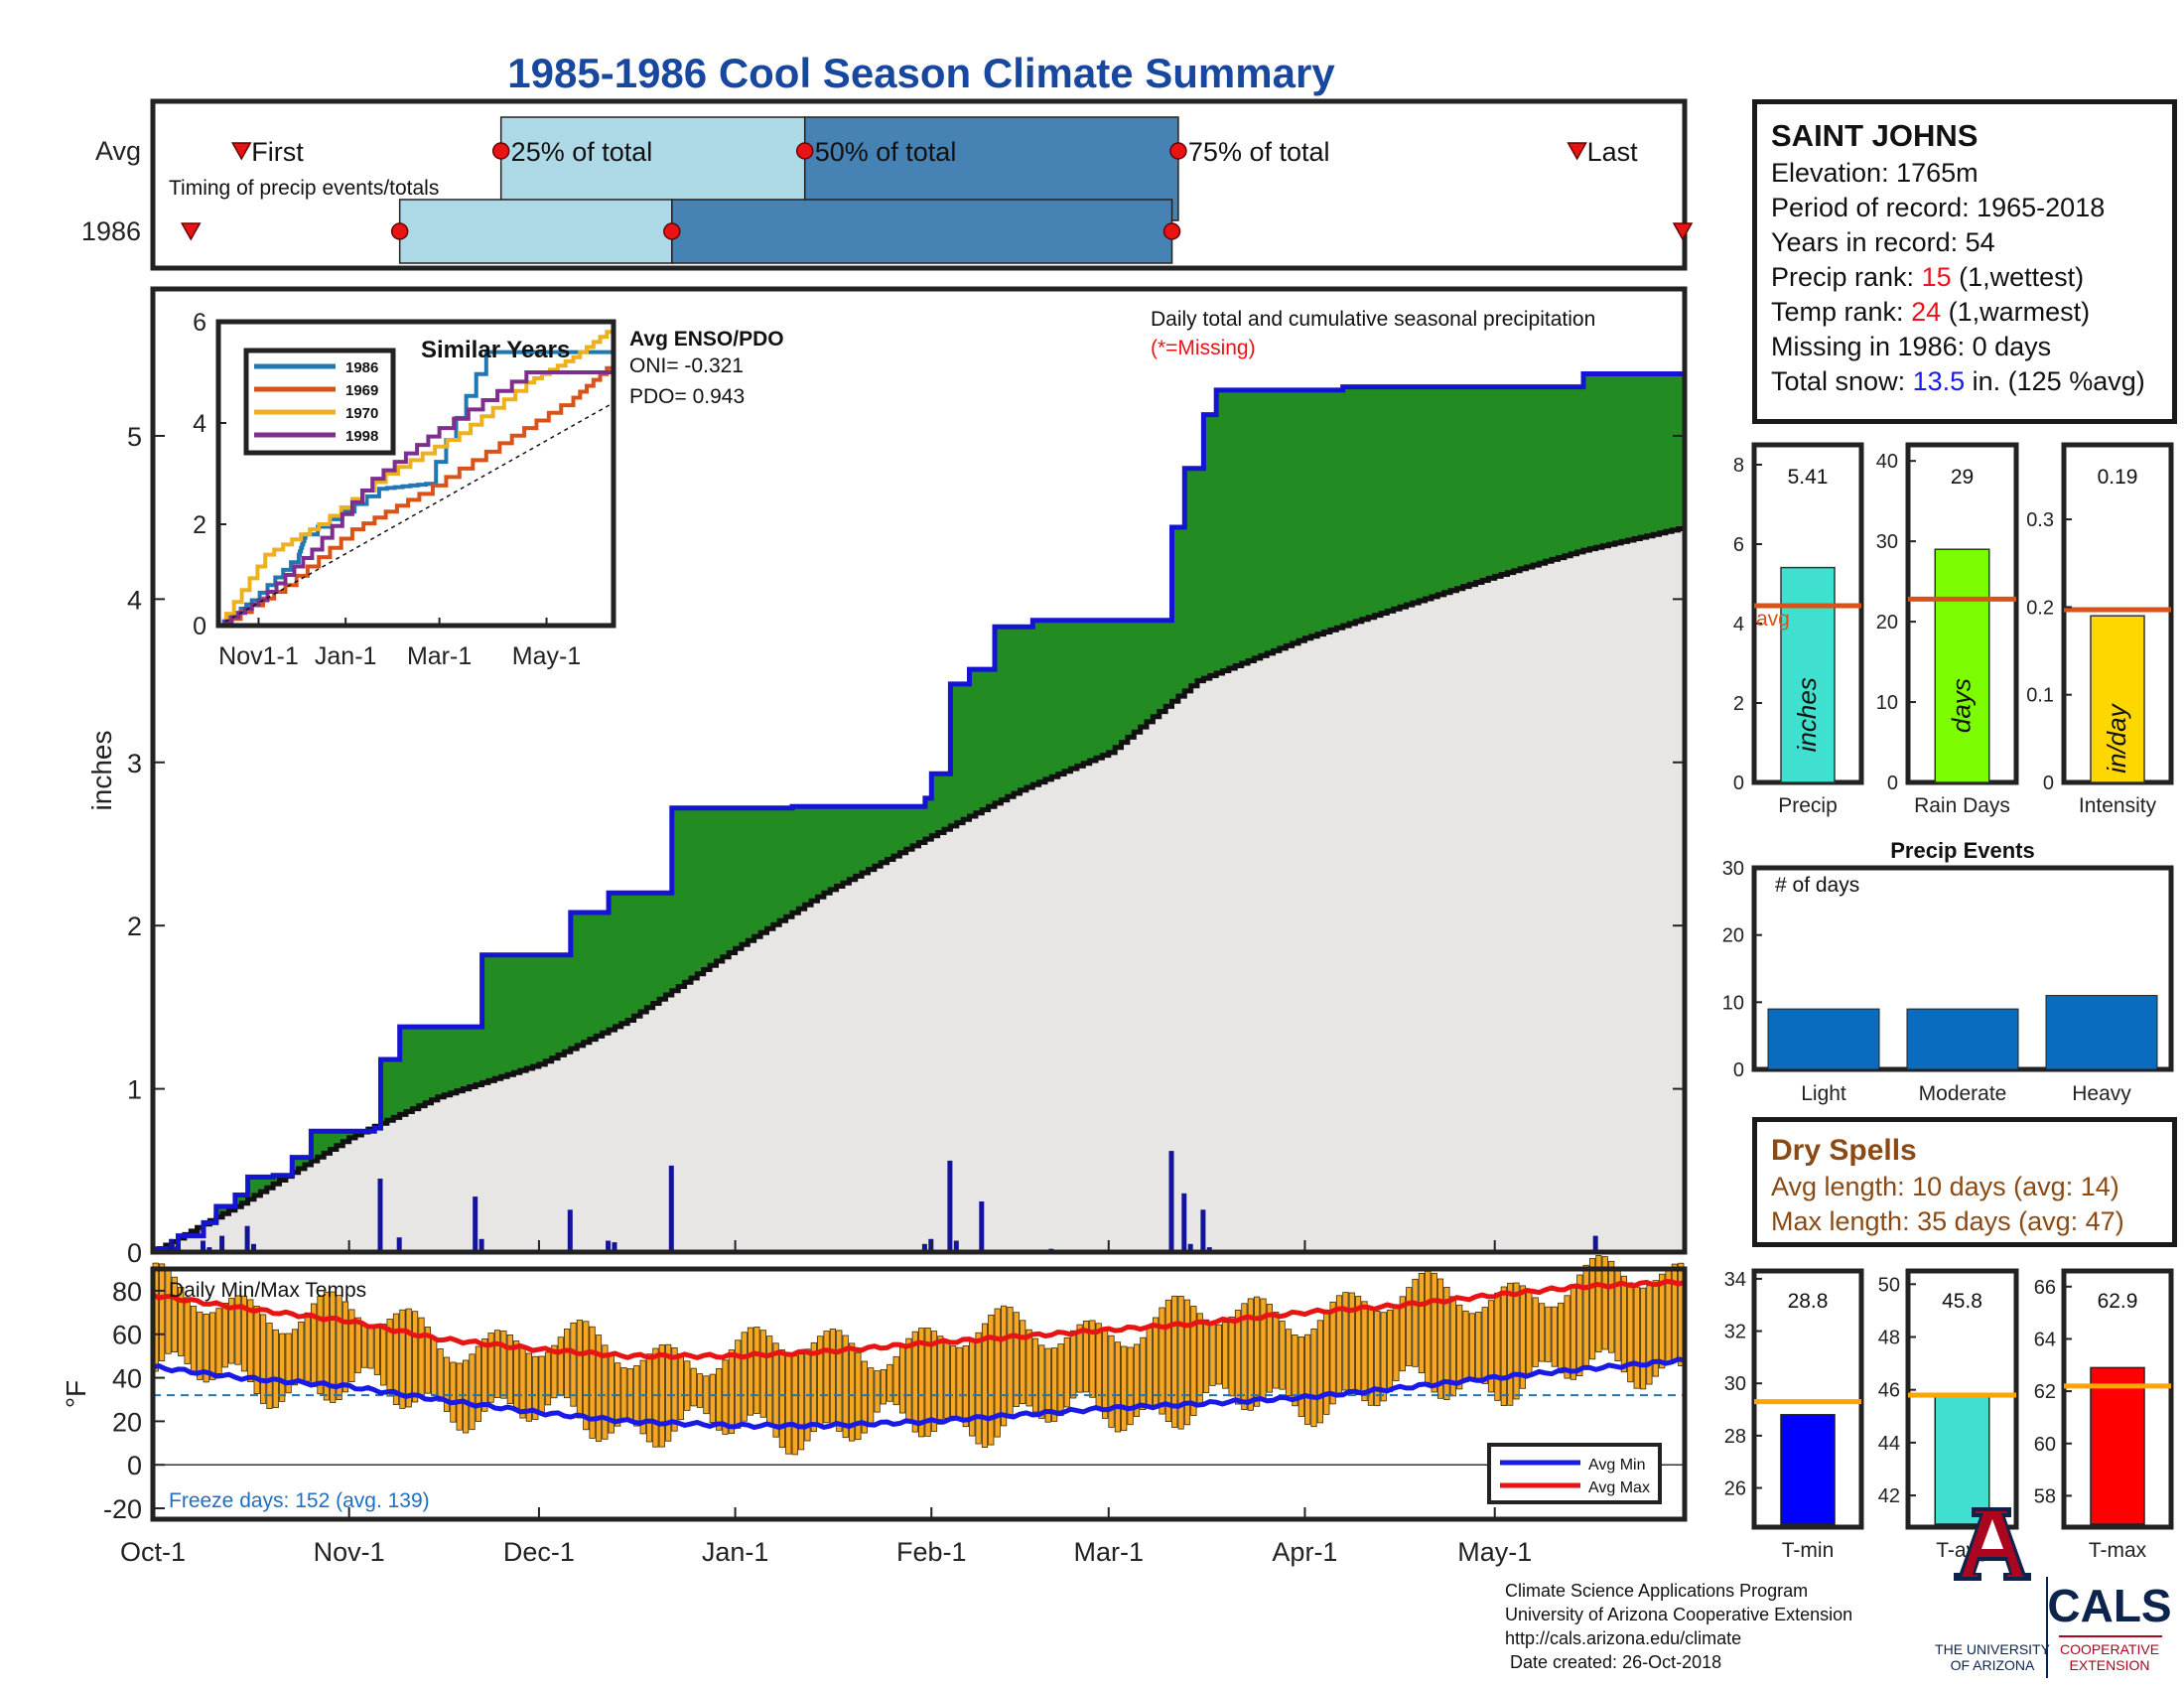 The width and height of the screenshot is (2184, 1688). Describe the element at coordinates (1735, 1280) in the screenshot. I see `t-min-y-tick-label: 34` at that location.